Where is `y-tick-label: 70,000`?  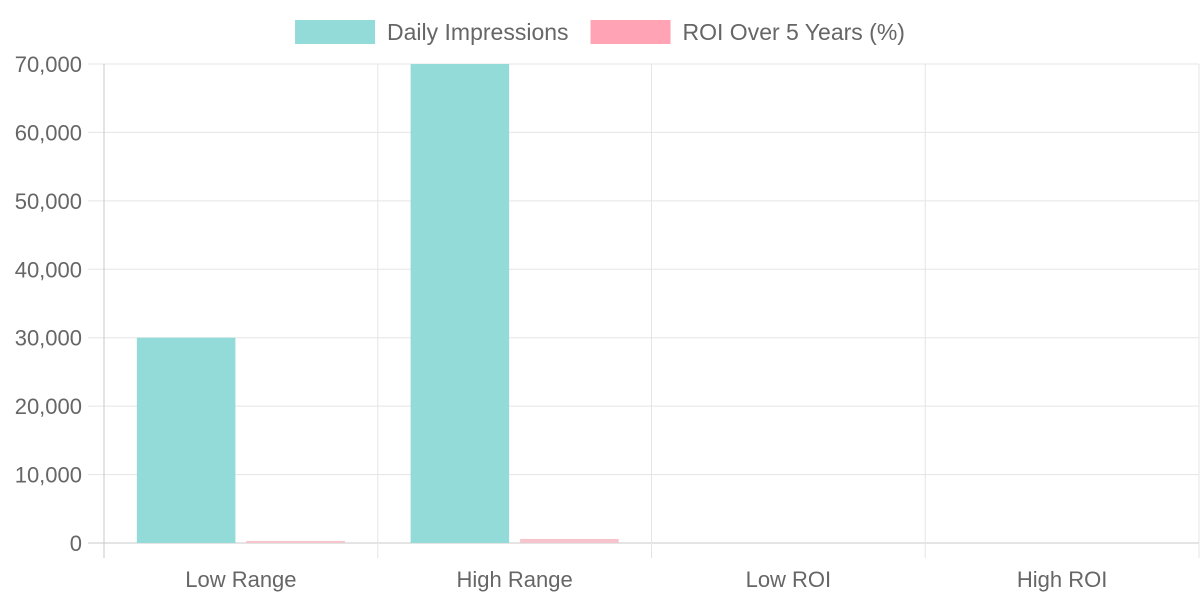
y-tick-label: 70,000 is located at coordinates (48, 64).